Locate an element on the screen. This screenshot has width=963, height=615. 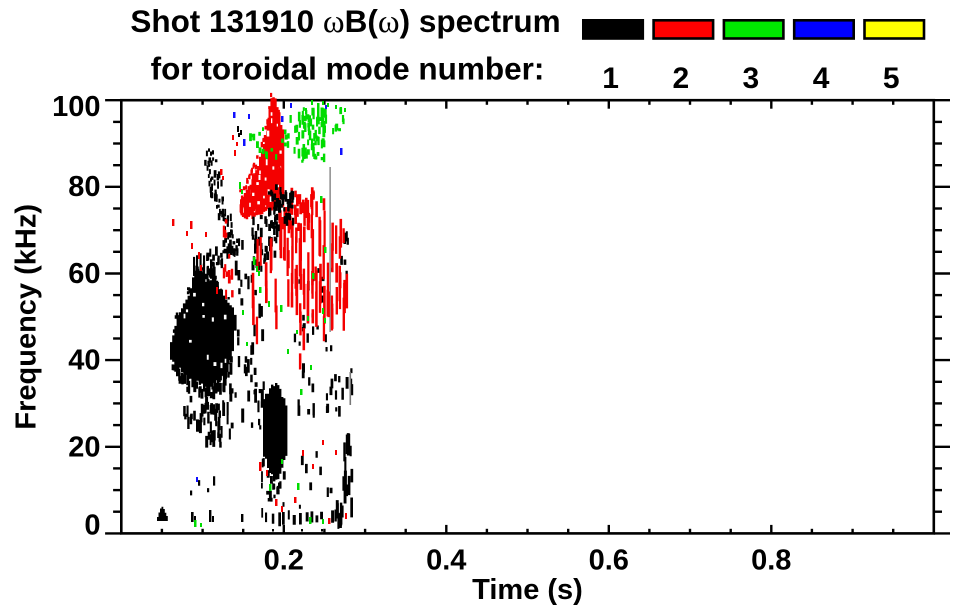
svg-text: 60 is located at coordinates (84, 274).